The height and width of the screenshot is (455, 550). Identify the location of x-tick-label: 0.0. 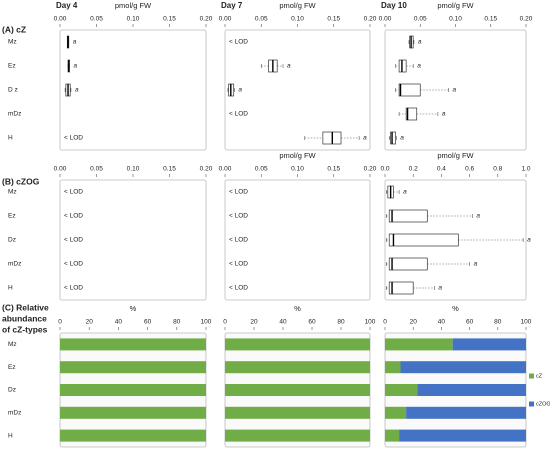
(384, 169).